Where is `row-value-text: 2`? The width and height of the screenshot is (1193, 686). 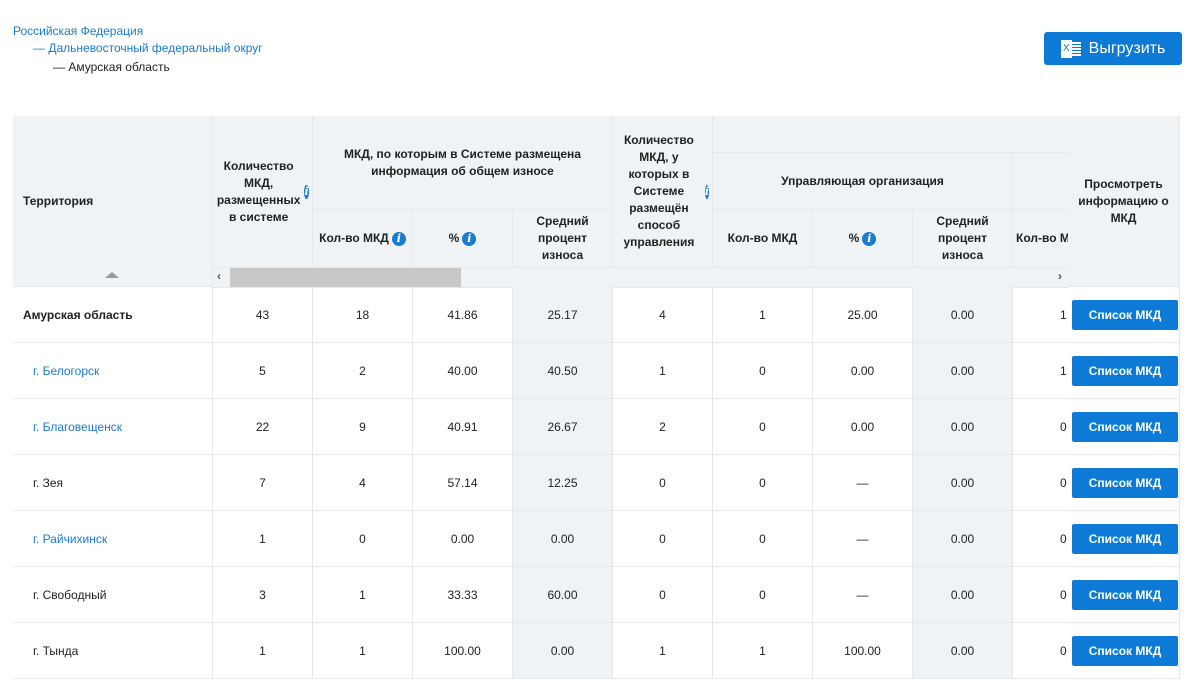
row-value-text: 2 is located at coordinates (362, 370).